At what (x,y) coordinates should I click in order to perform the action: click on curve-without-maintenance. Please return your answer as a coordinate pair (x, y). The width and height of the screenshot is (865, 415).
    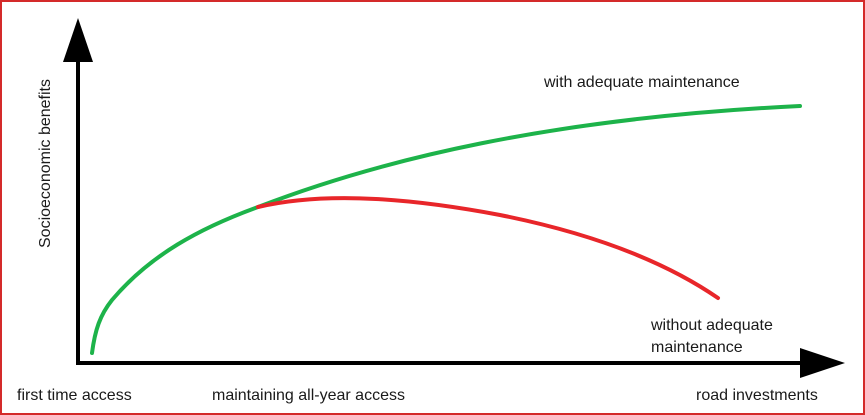
    Looking at the image, I should click on (488, 248).